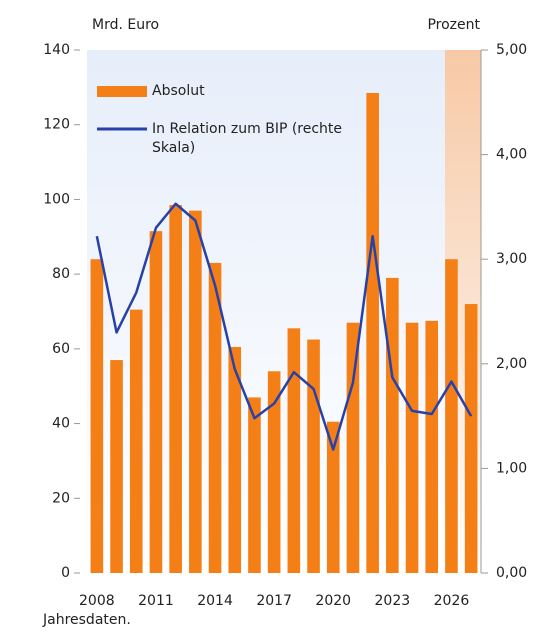 The height and width of the screenshot is (637, 555). Describe the element at coordinates (393, 601) in the screenshot. I see `x-tick-label: 2023` at that location.